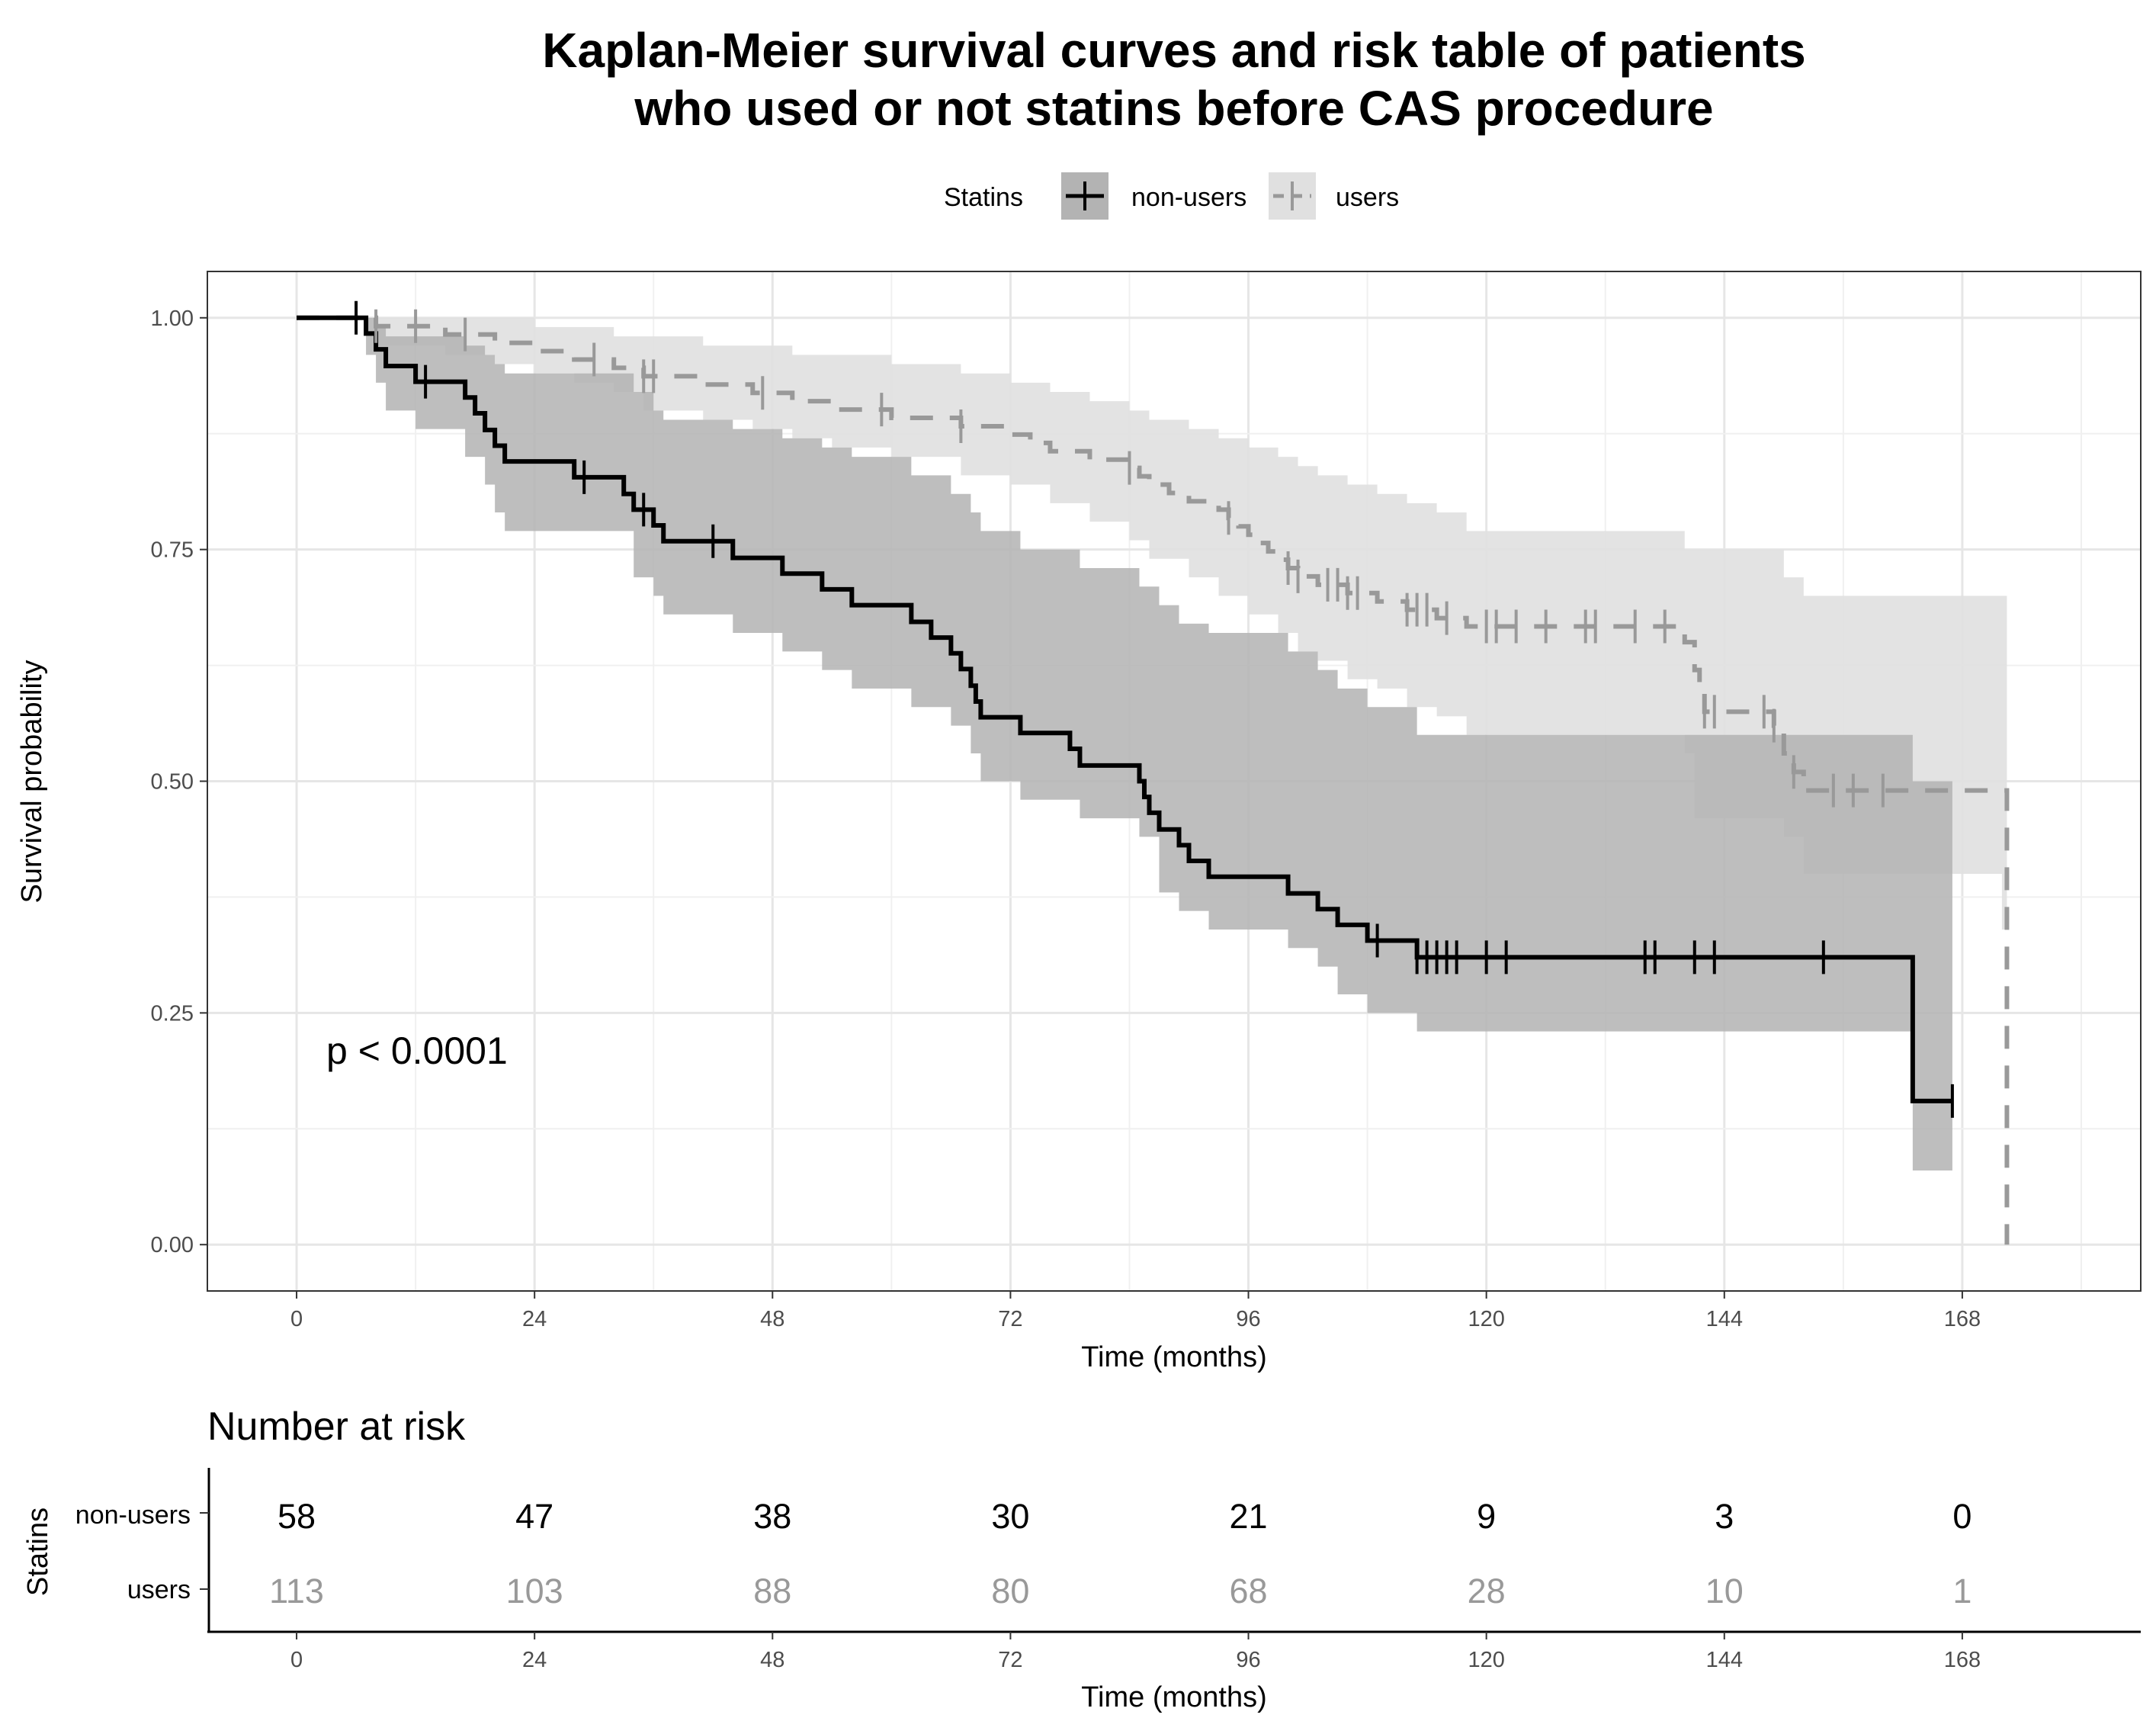 The image size is (2156, 1734). What do you see at coordinates (1248, 1660) in the screenshot?
I see `risk-x-tick-label: 96` at bounding box center [1248, 1660].